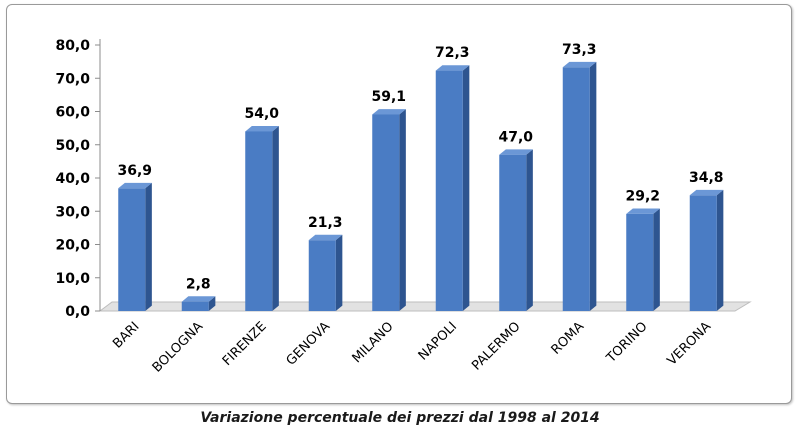  What do you see at coordinates (309, 344) in the screenshot?
I see `x-tick-label: GENOVA` at bounding box center [309, 344].